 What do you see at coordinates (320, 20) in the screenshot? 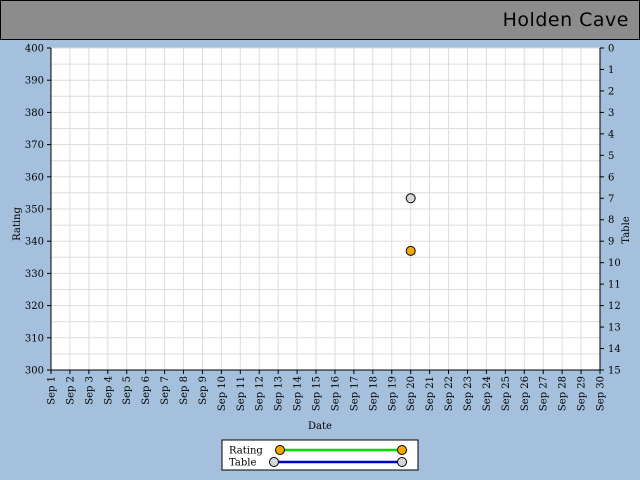
I see `header-bar: Holden Cave` at bounding box center [320, 20].